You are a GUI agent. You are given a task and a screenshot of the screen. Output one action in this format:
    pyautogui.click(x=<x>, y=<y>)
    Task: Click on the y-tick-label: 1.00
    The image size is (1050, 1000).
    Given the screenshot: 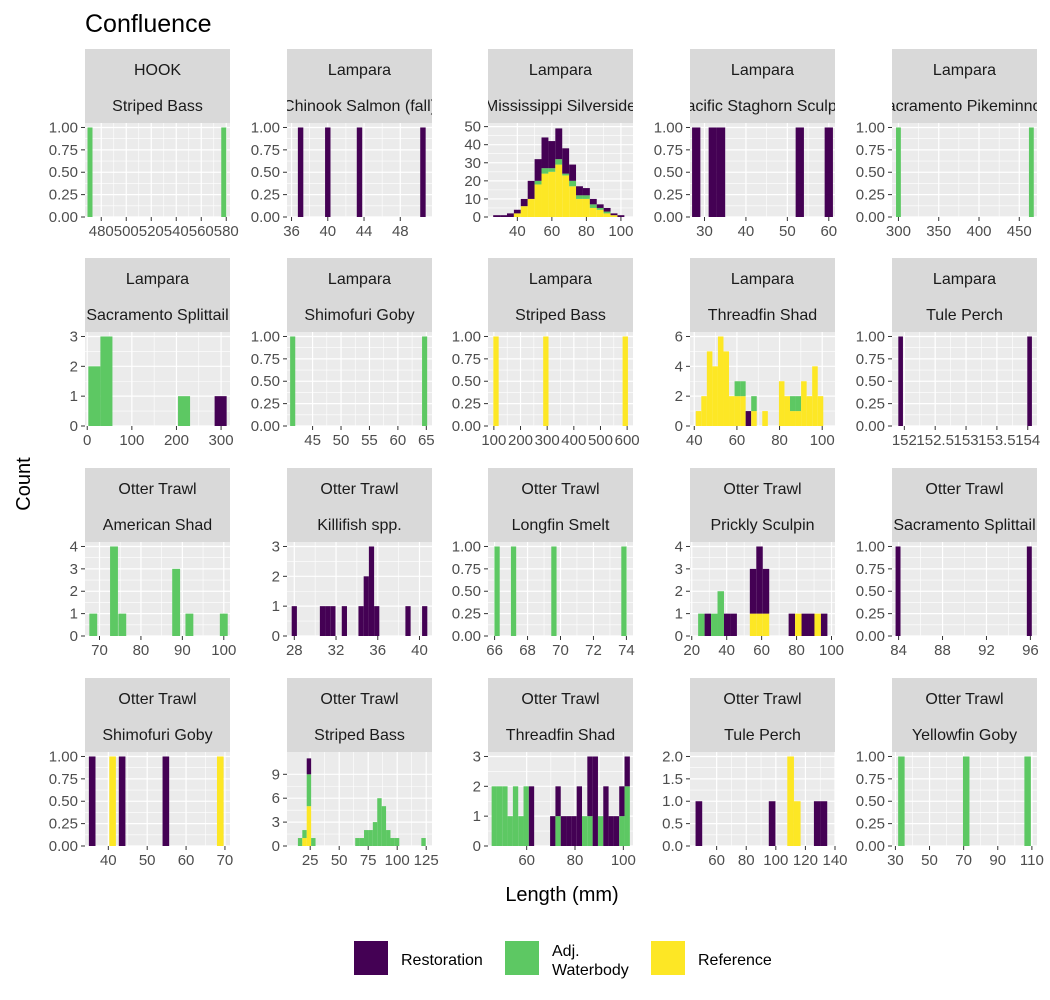 What is the action you would take?
    pyautogui.click(x=870, y=756)
    